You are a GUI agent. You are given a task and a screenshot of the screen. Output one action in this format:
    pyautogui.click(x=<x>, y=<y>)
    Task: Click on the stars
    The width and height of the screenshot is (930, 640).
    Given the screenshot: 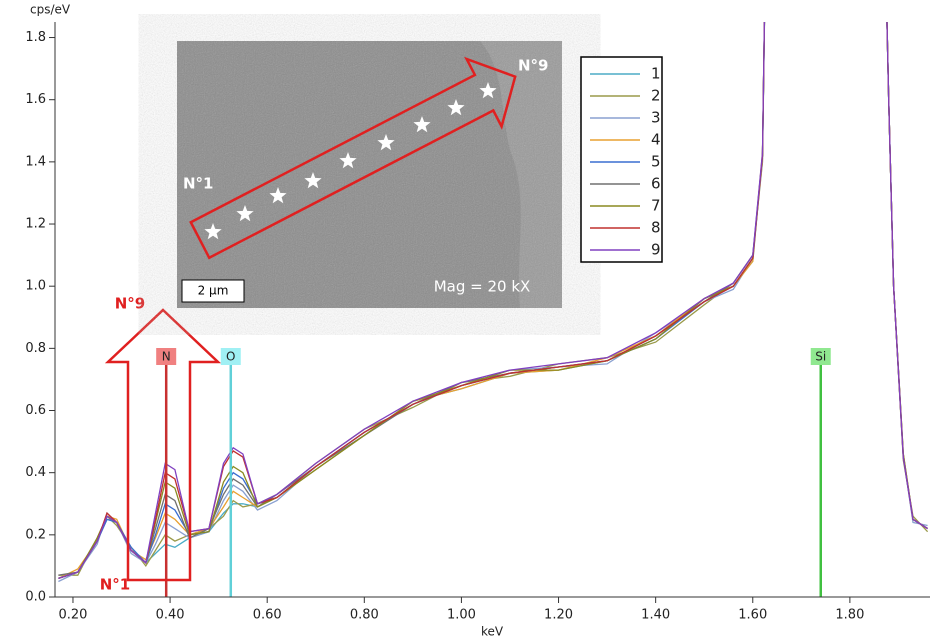 What is the action you would take?
    pyautogui.click(x=350, y=161)
    